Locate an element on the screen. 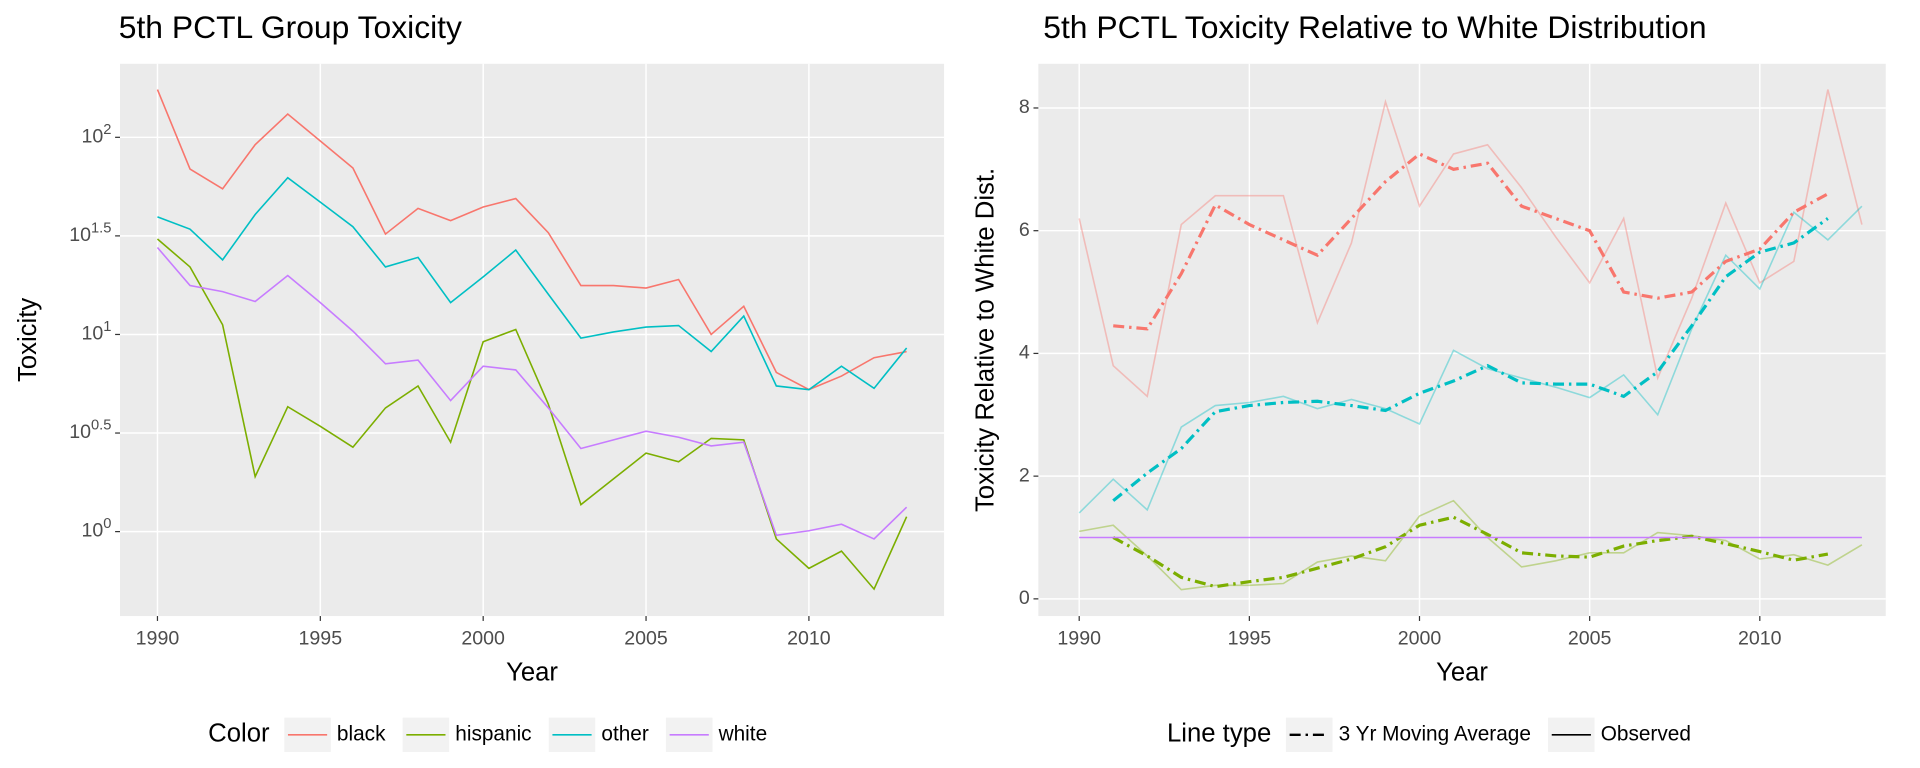 This screenshot has width=1920, height=768. y-axis-title: Toxicity is located at coordinates (28, 340).